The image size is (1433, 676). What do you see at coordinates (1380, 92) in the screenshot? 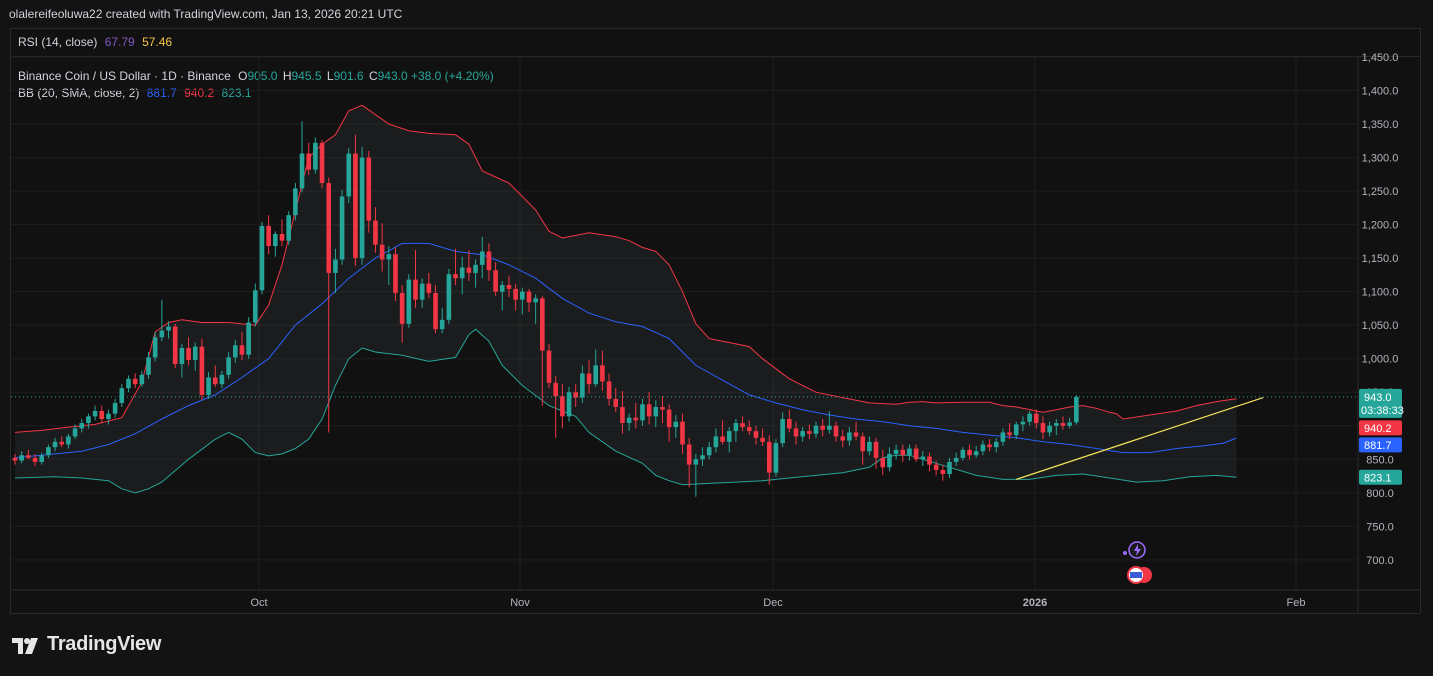
I see `y-tick-label: 1,400.0` at bounding box center [1380, 92].